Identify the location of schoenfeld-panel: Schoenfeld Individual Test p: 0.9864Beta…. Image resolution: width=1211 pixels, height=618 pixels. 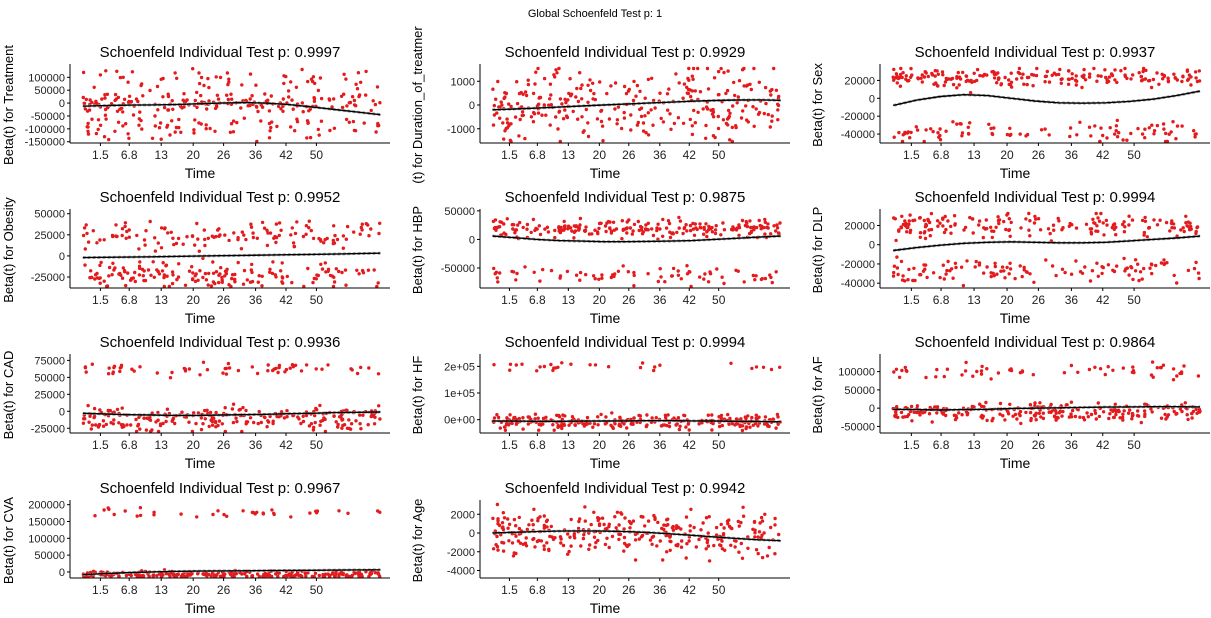
(1010, 402).